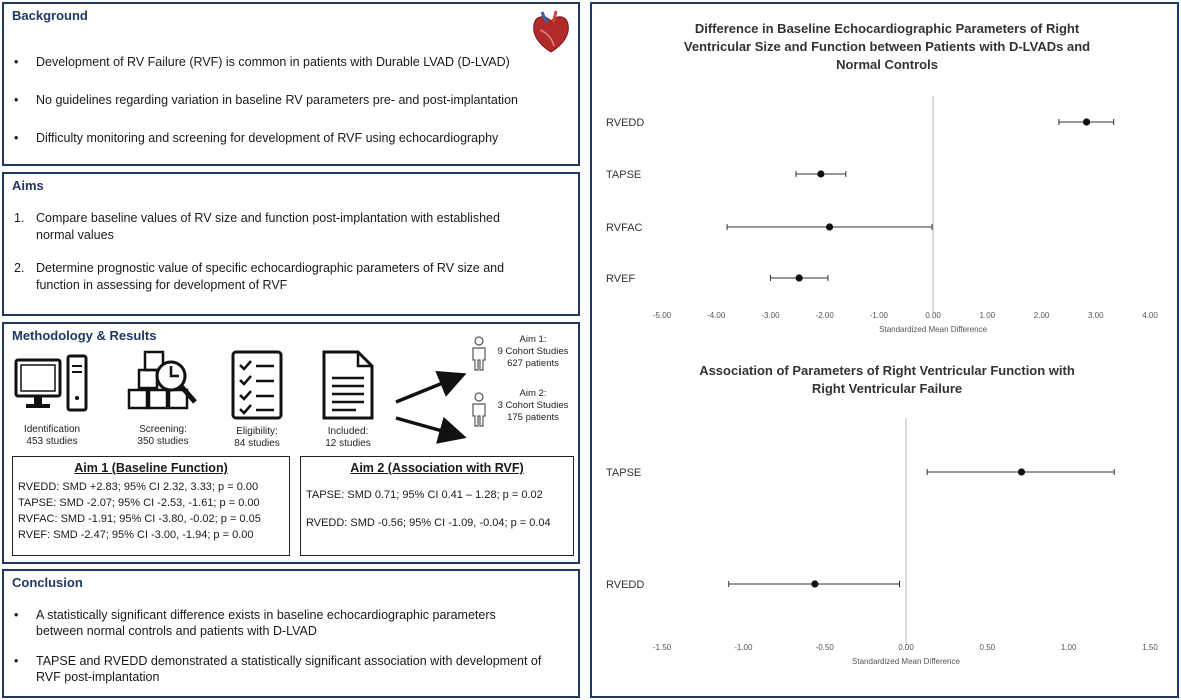 The height and width of the screenshot is (700, 1181). I want to click on computer-icon, so click(51, 383).